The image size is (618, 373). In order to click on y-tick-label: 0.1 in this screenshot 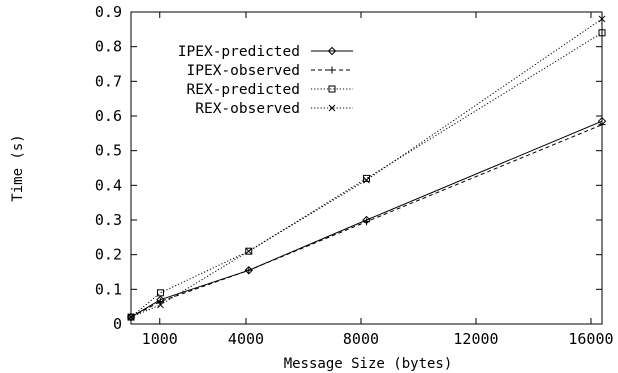, I will do `click(108, 289)`.